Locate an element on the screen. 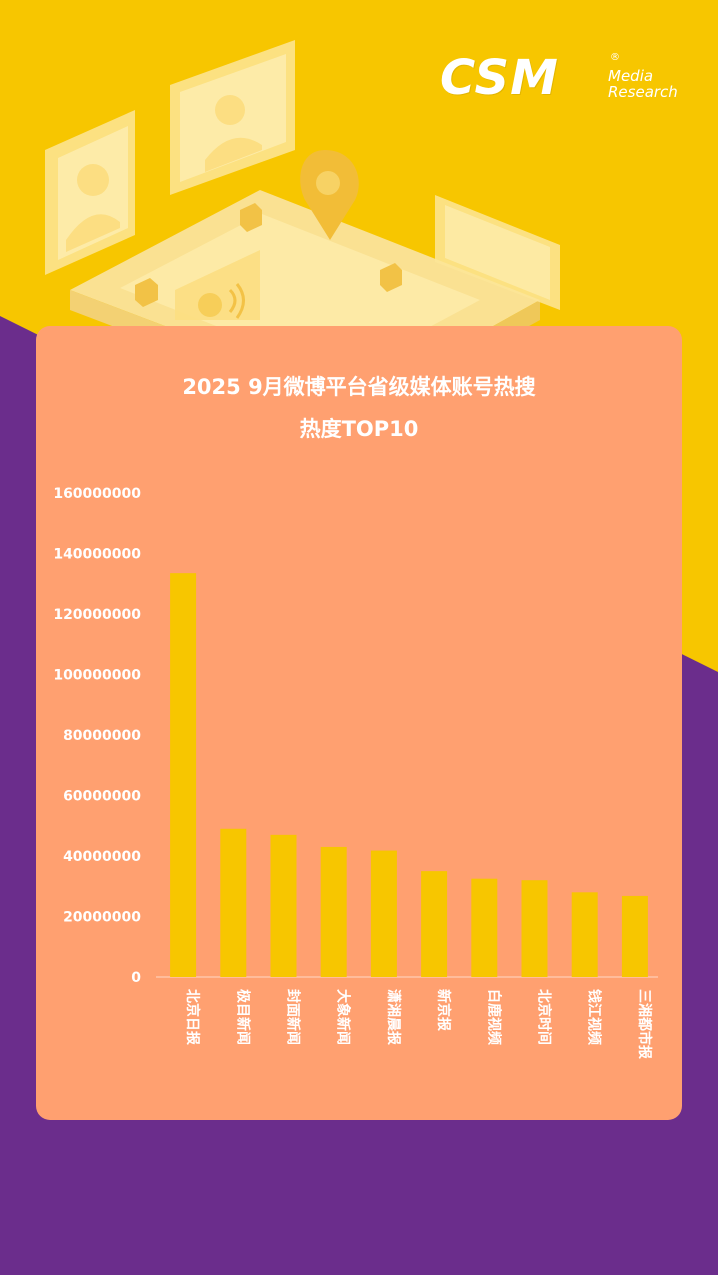  y-tick-label: 80000000 is located at coordinates (102, 736).